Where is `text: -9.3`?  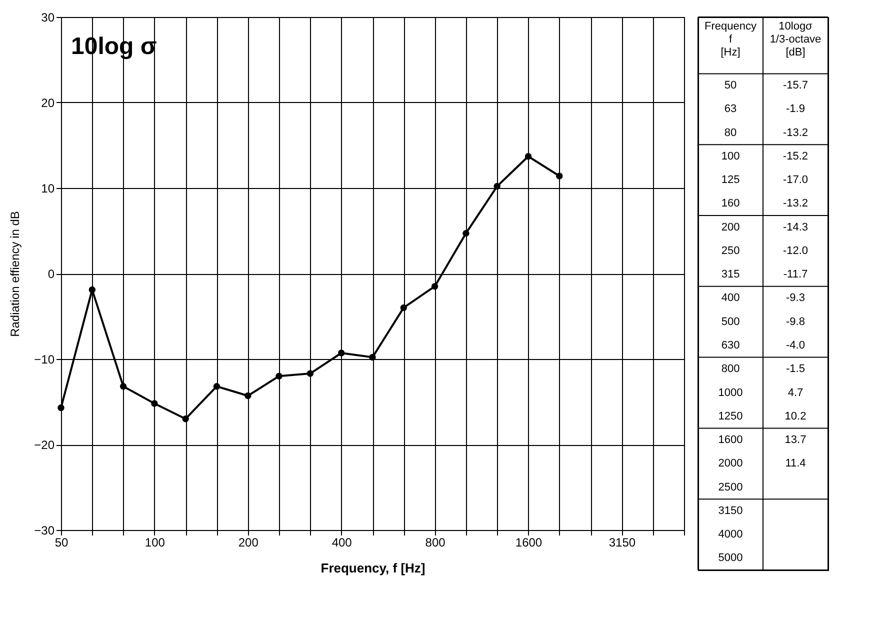 text: -9.3 is located at coordinates (795, 298).